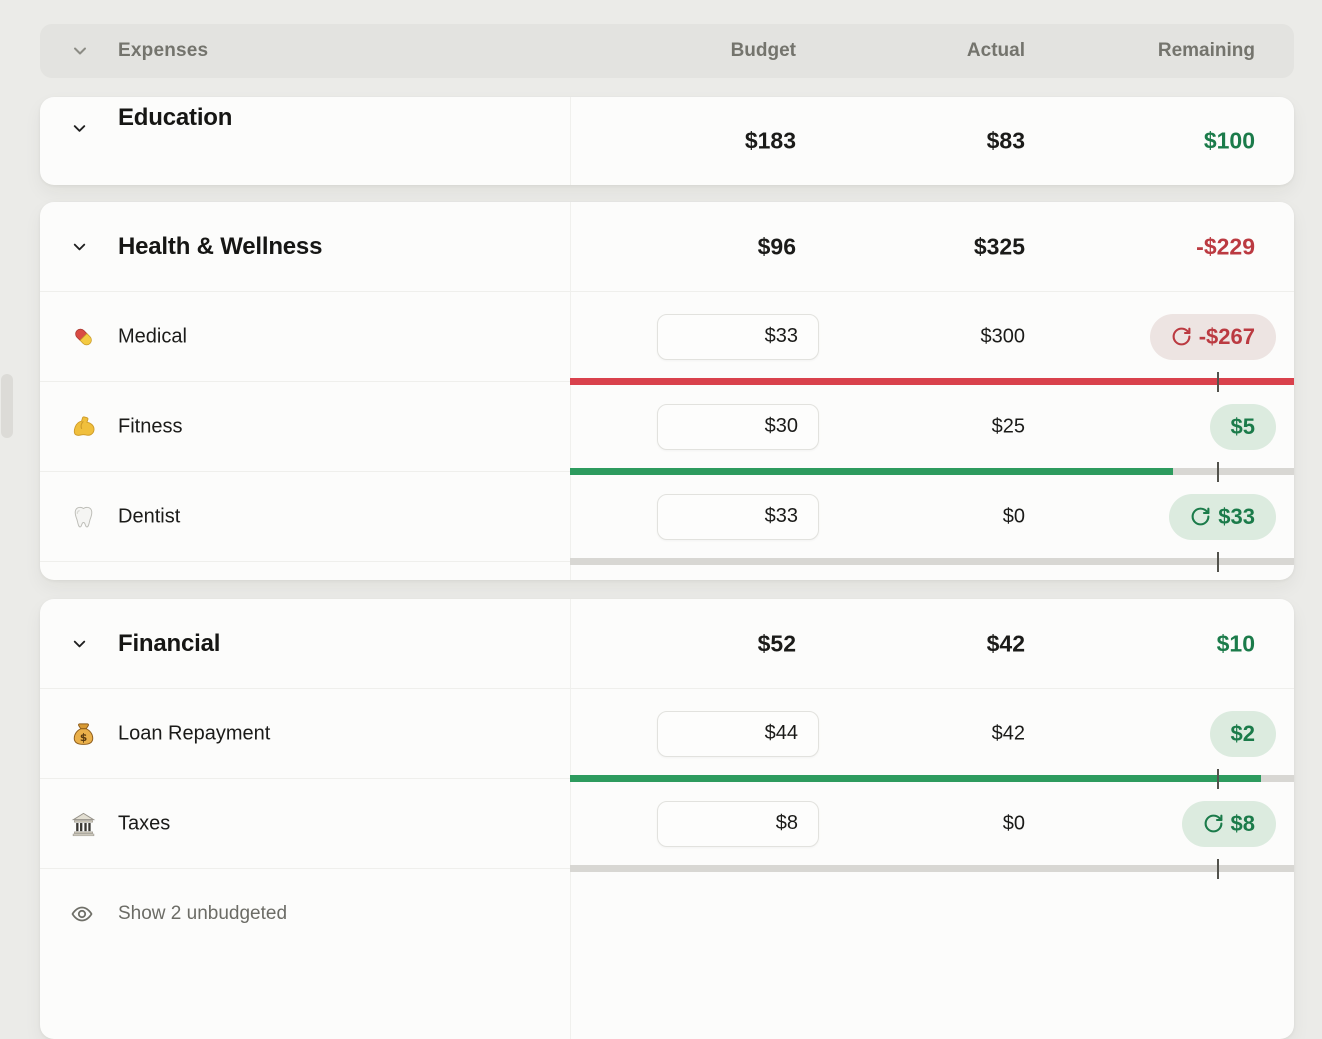 The width and height of the screenshot is (1322, 1039). I want to click on actual-value: $25, so click(1008, 426).